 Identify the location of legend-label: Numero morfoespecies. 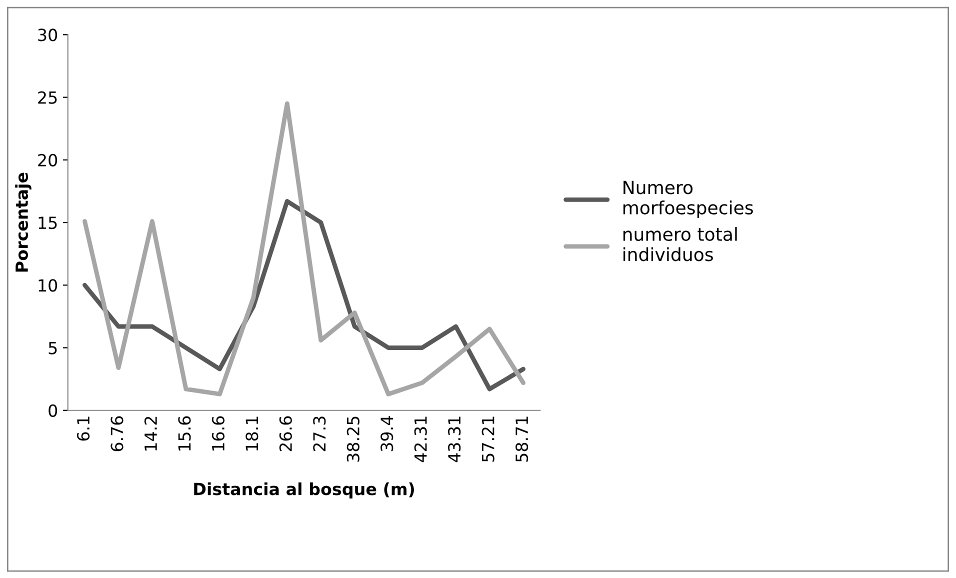
(688, 199).